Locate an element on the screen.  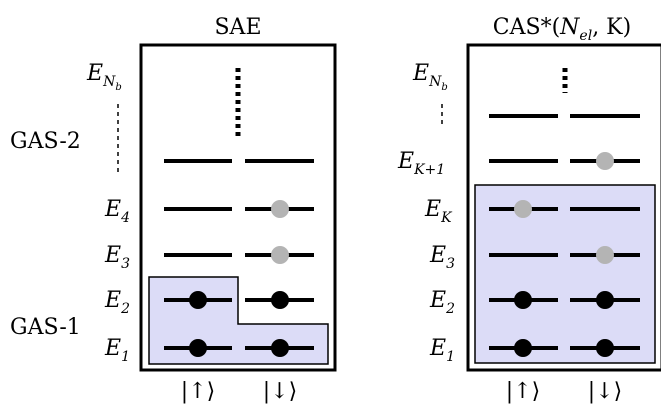
sae-label-enb: ENb is located at coordinates (104, 77).